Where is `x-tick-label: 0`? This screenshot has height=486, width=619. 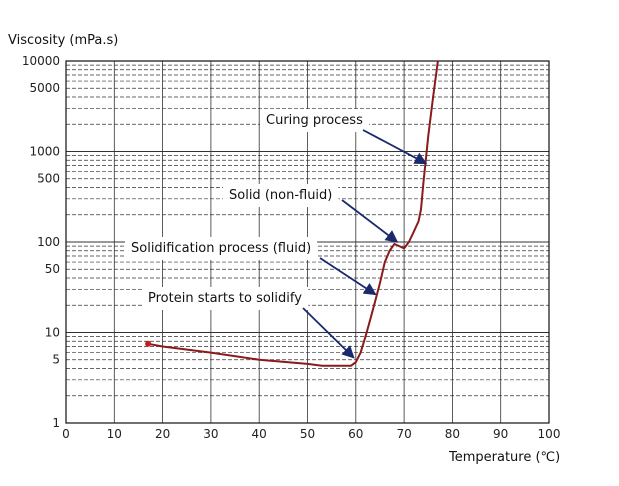
x-tick-label: 0 is located at coordinates (66, 434).